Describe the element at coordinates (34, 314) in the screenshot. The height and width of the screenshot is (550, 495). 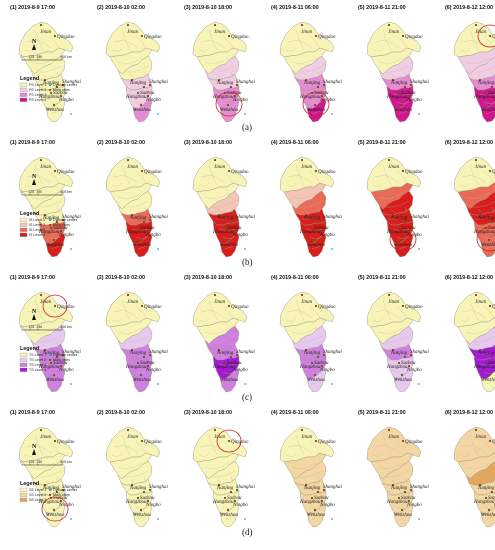
I see `north-arrow: N` at that location.